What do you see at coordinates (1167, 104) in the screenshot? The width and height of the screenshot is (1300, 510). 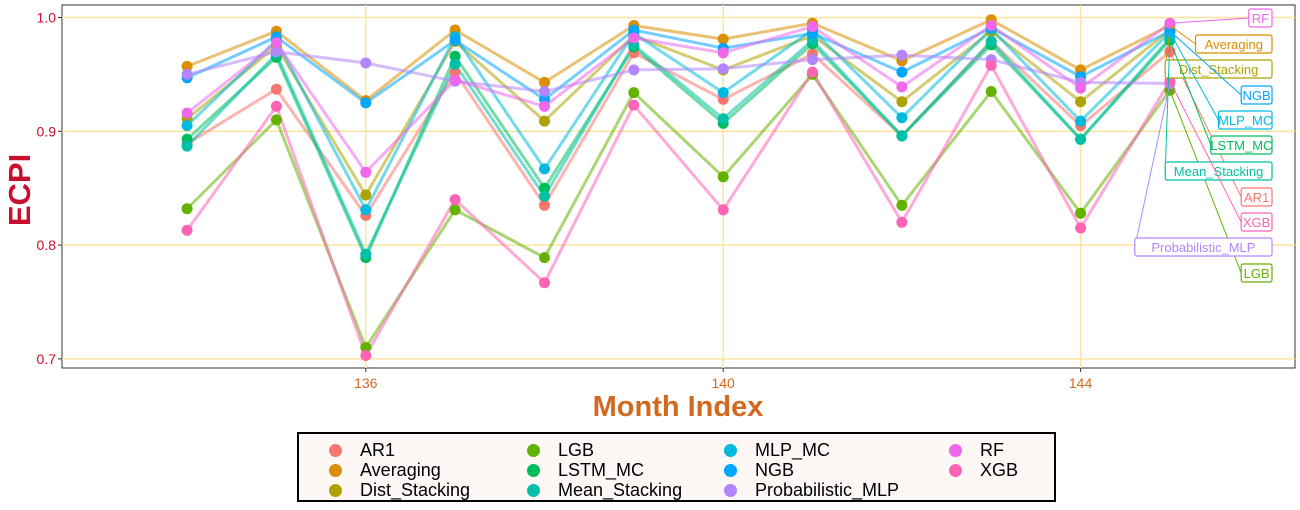 I see `label-leader-mean-stacking` at bounding box center [1167, 104].